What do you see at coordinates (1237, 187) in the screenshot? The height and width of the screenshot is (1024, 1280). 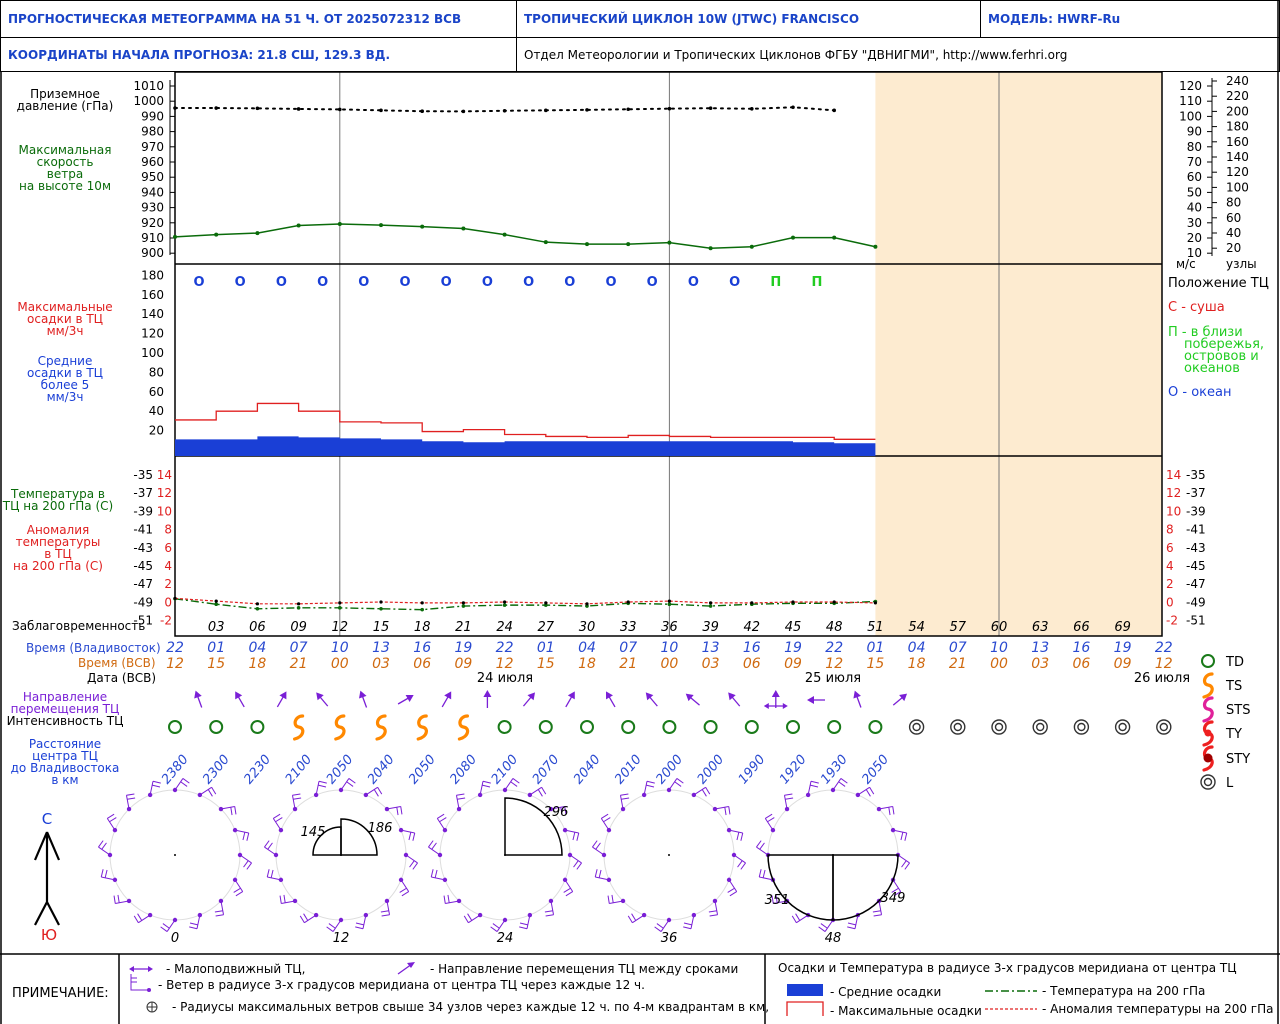 I see `wind-kt-tick-label: 100` at bounding box center [1237, 187].